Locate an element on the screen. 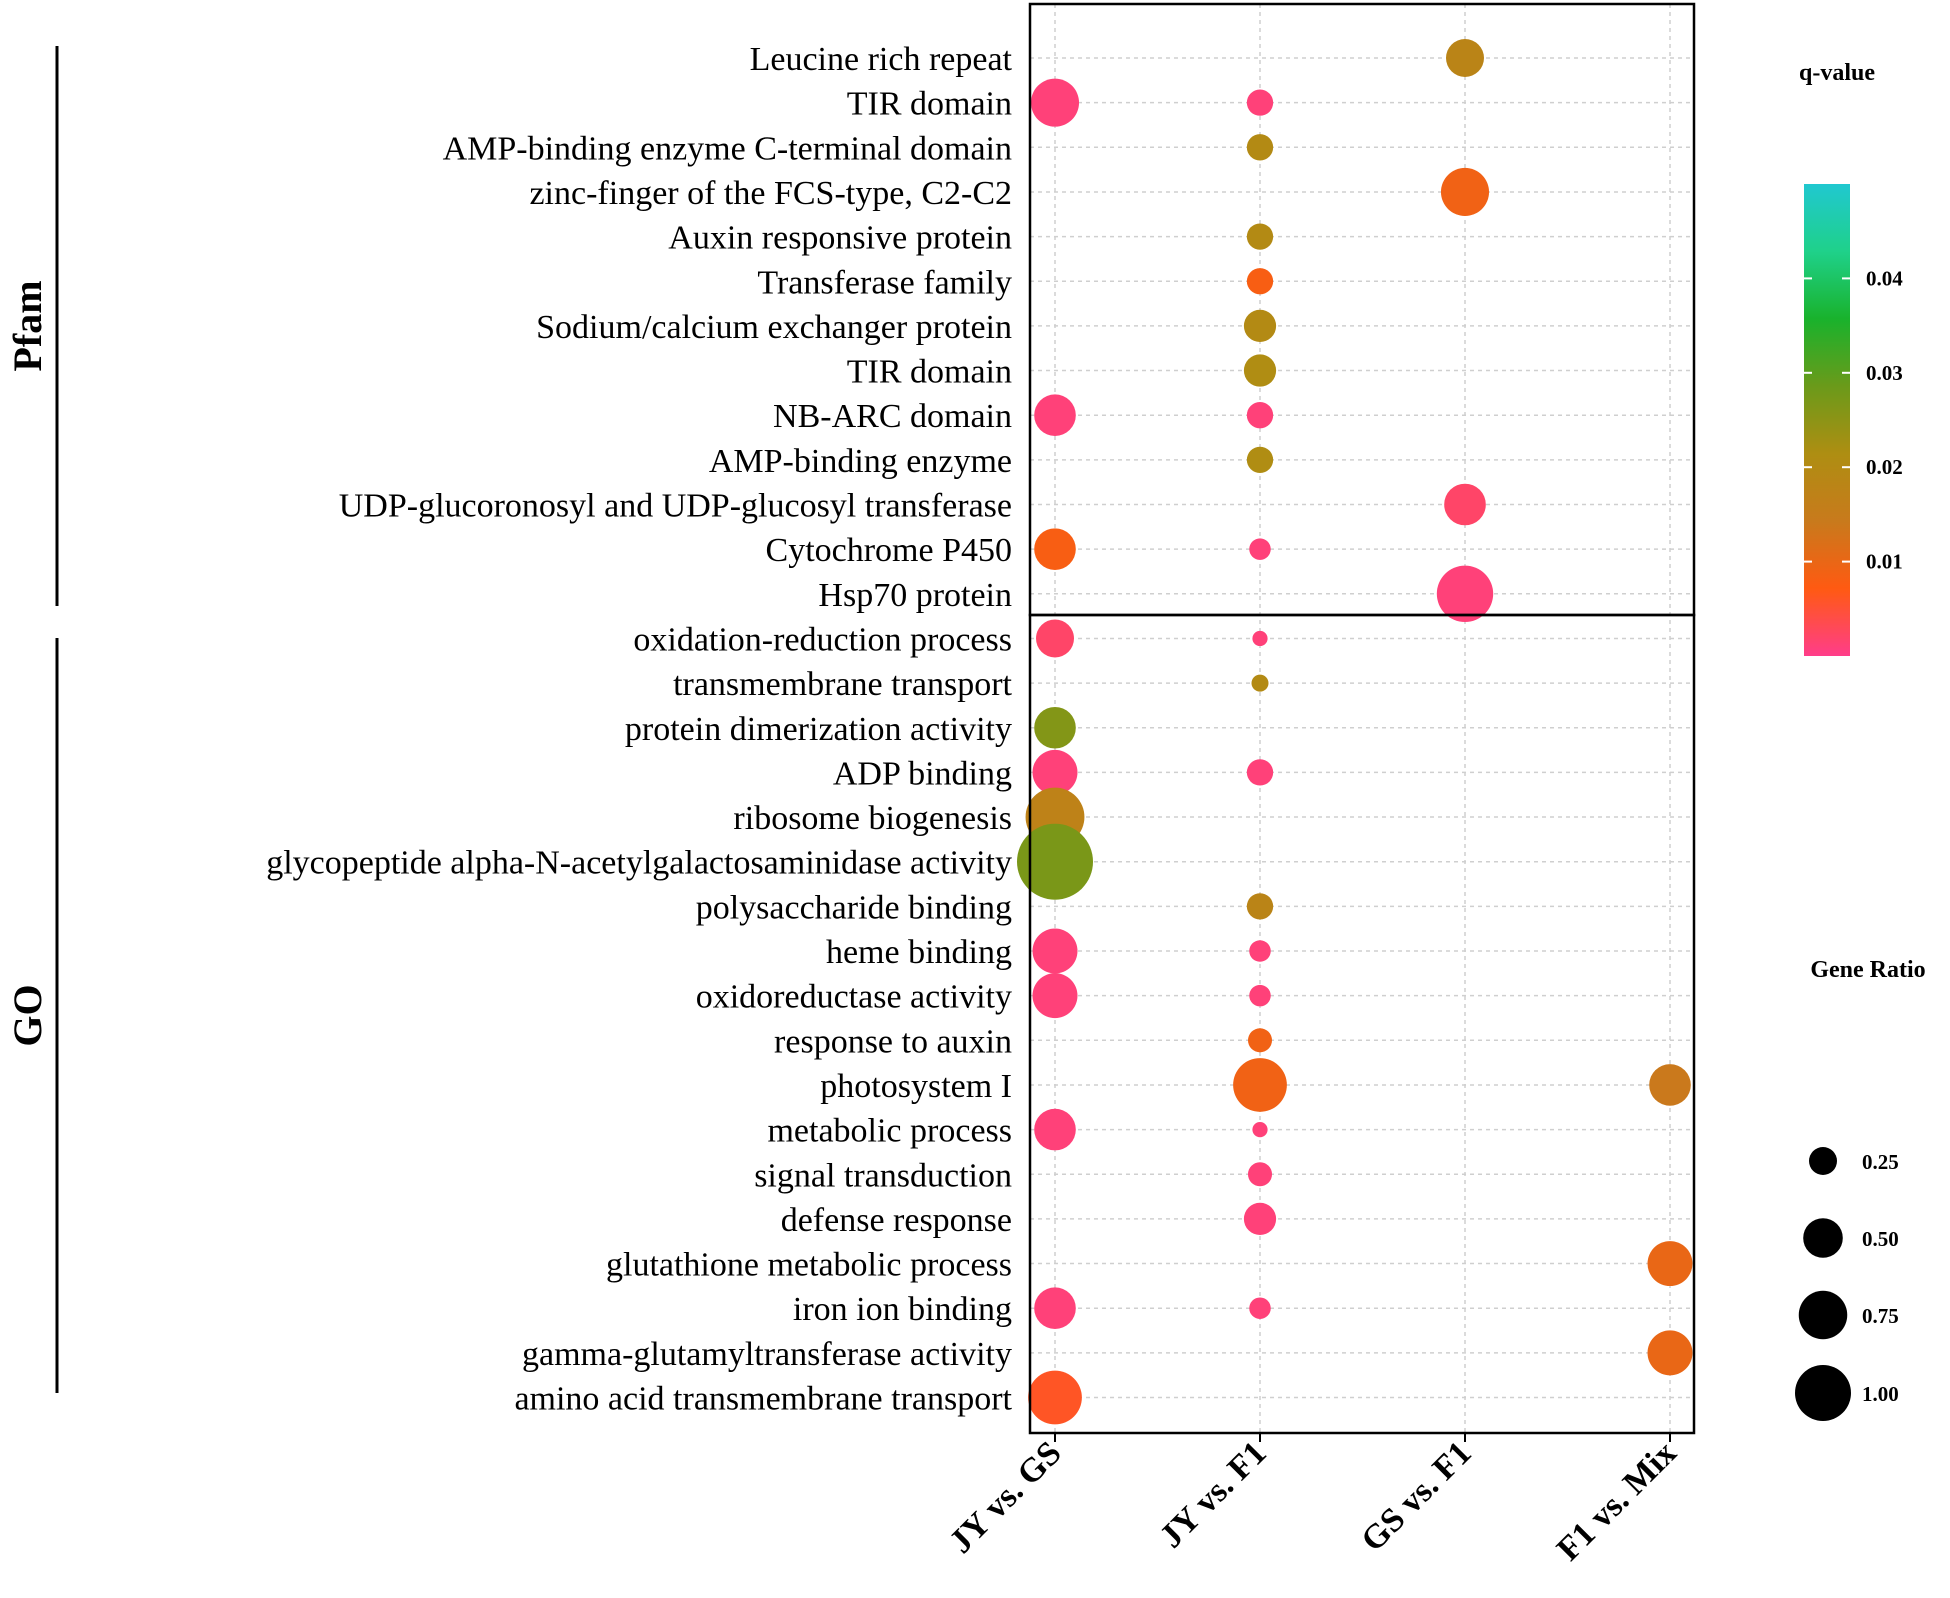  size-legend-title: Gene Ratio is located at coordinates (1867, 970).